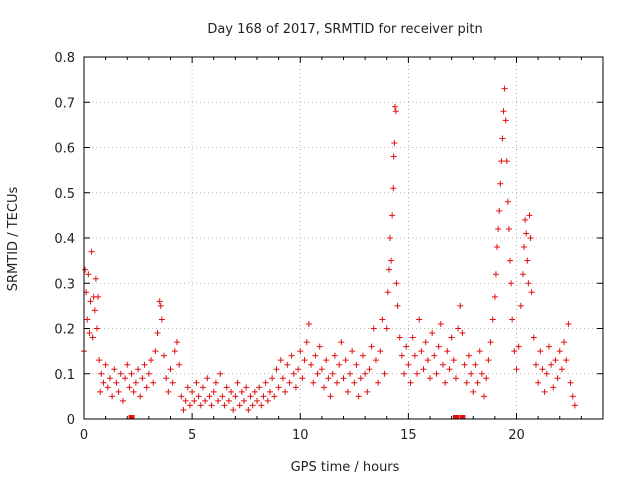  Describe the element at coordinates (64, 149) in the screenshot. I see `y-tick-label: 0.6` at that location.